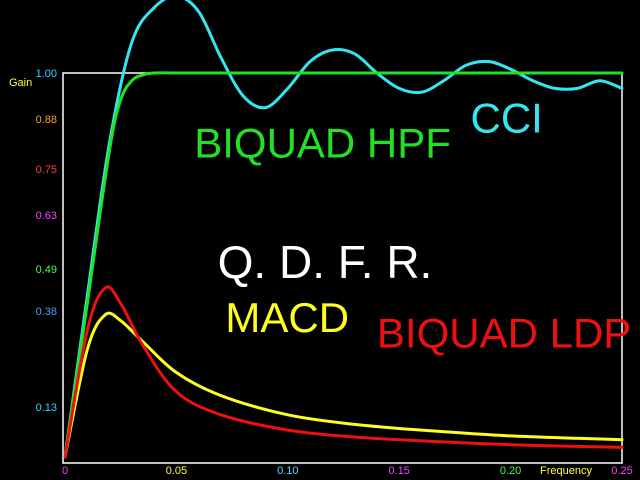 The height and width of the screenshot is (480, 640). What do you see at coordinates (46, 216) in the screenshot?
I see `y-tick-label: 0.63` at bounding box center [46, 216].